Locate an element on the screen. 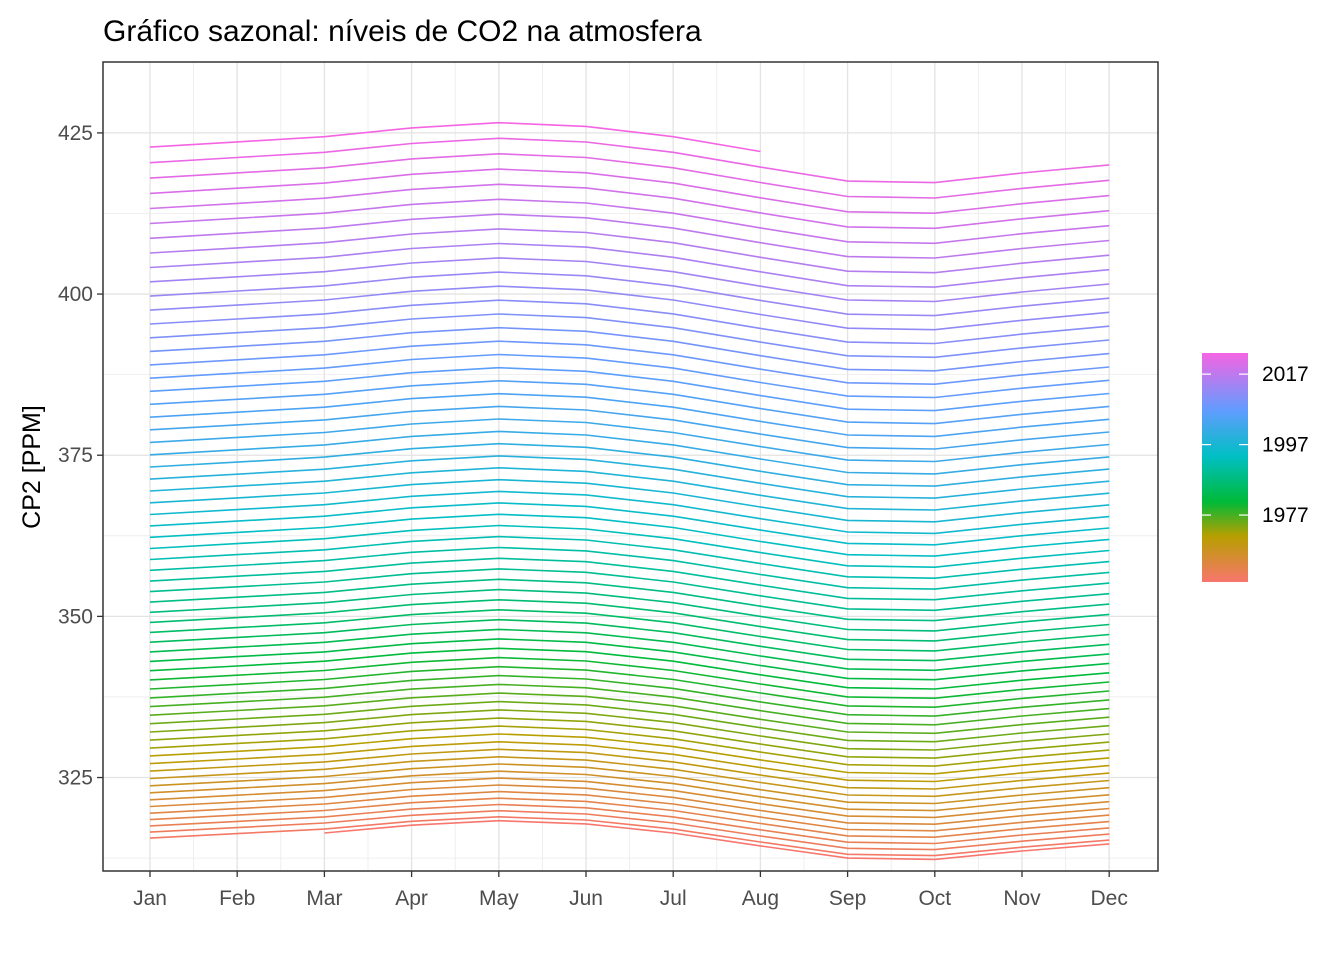 The width and height of the screenshot is (1344, 960). series-line-1987 is located at coordinates (629, 610).